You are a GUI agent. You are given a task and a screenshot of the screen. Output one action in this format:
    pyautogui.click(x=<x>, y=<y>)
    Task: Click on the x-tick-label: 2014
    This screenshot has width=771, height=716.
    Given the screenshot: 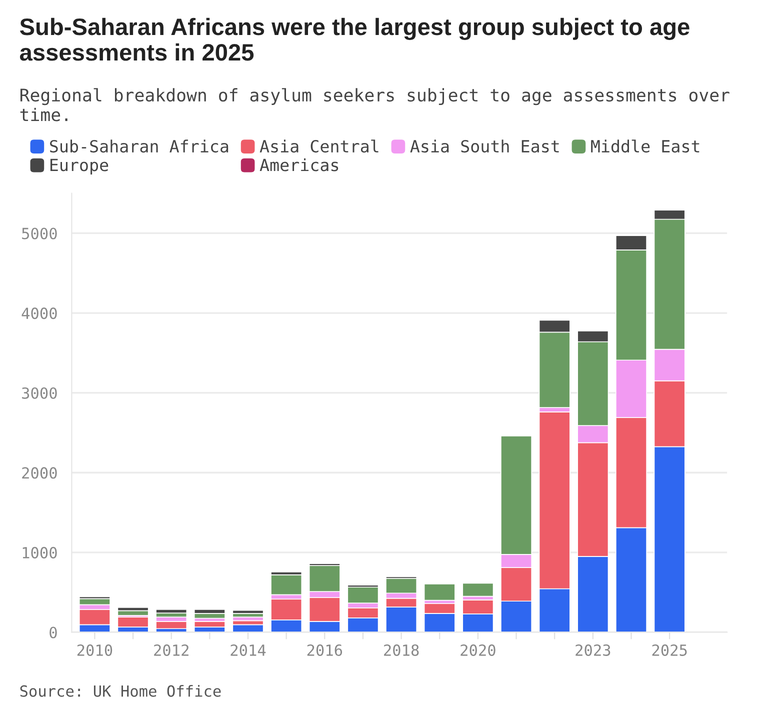 What is the action you would take?
    pyautogui.click(x=248, y=650)
    